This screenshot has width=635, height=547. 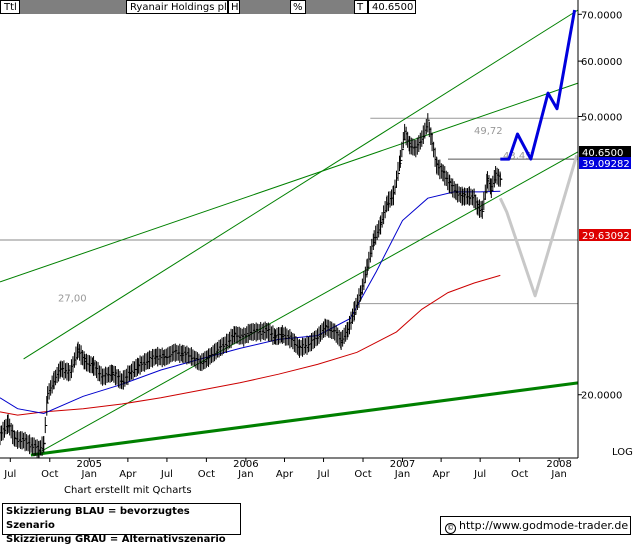 I want to click on x-year-label: 2008, so click(x=558, y=464).